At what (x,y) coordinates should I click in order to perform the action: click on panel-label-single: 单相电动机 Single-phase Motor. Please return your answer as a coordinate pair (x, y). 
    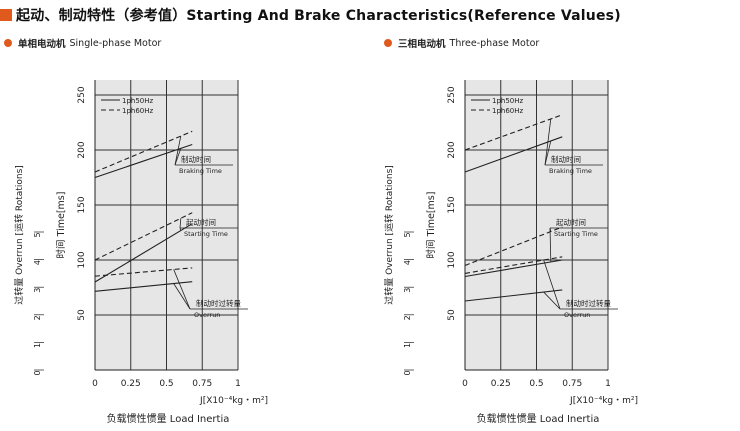
    Looking at the image, I should click on (82, 43).